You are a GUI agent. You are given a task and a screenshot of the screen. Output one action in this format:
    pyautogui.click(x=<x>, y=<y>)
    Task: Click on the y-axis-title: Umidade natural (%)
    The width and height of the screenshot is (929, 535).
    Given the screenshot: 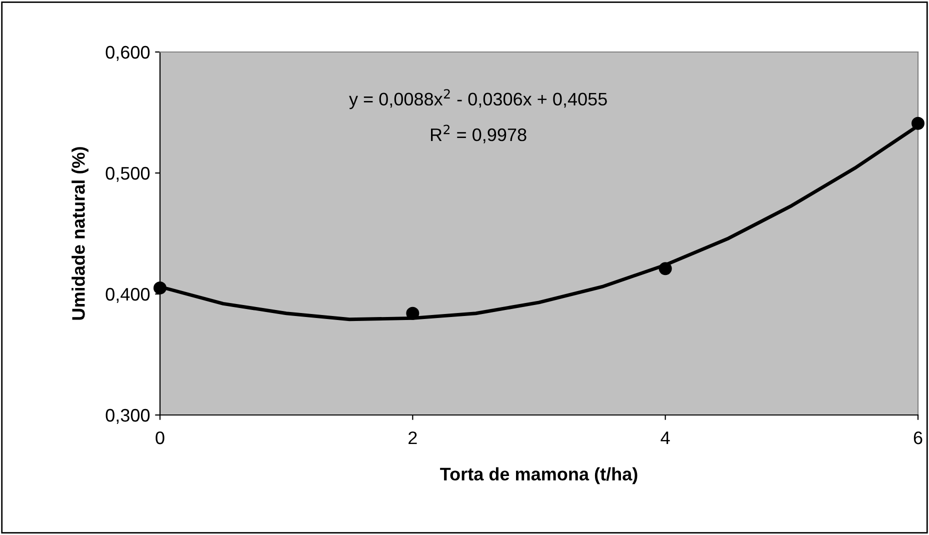 What is the action you would take?
    pyautogui.click(x=80, y=233)
    